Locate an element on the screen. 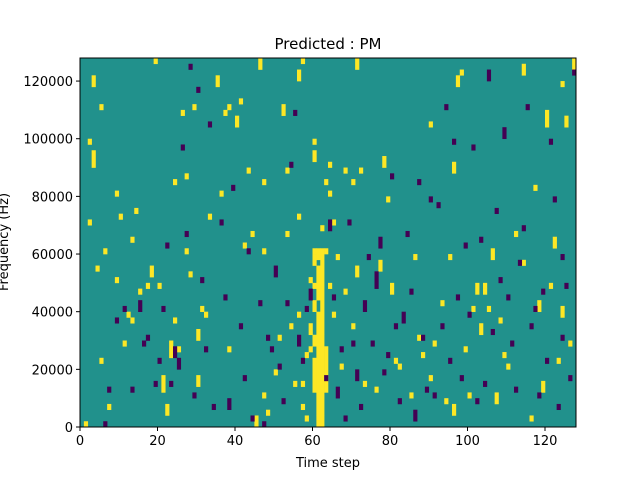  x-tick-label: 120 is located at coordinates (545, 441).